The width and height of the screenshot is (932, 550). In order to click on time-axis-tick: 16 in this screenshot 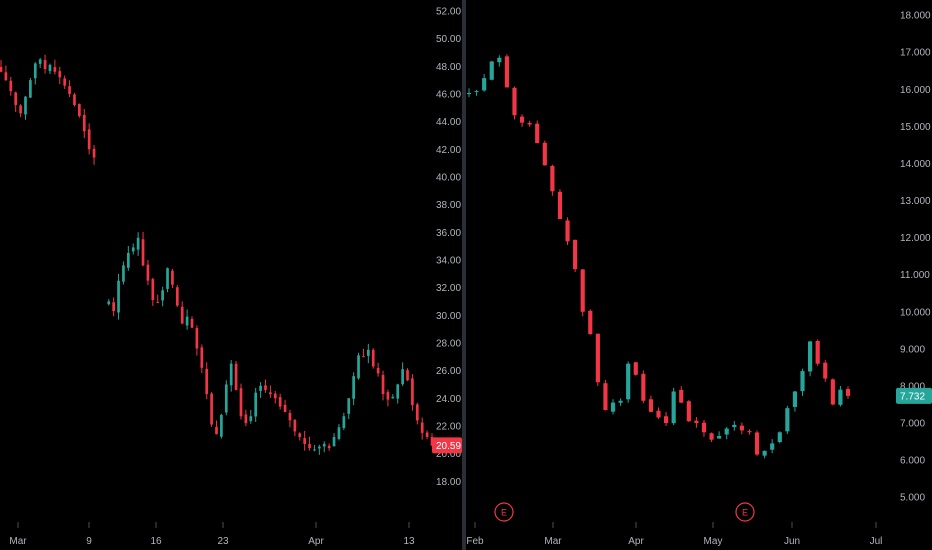, I will do `click(156, 541)`.